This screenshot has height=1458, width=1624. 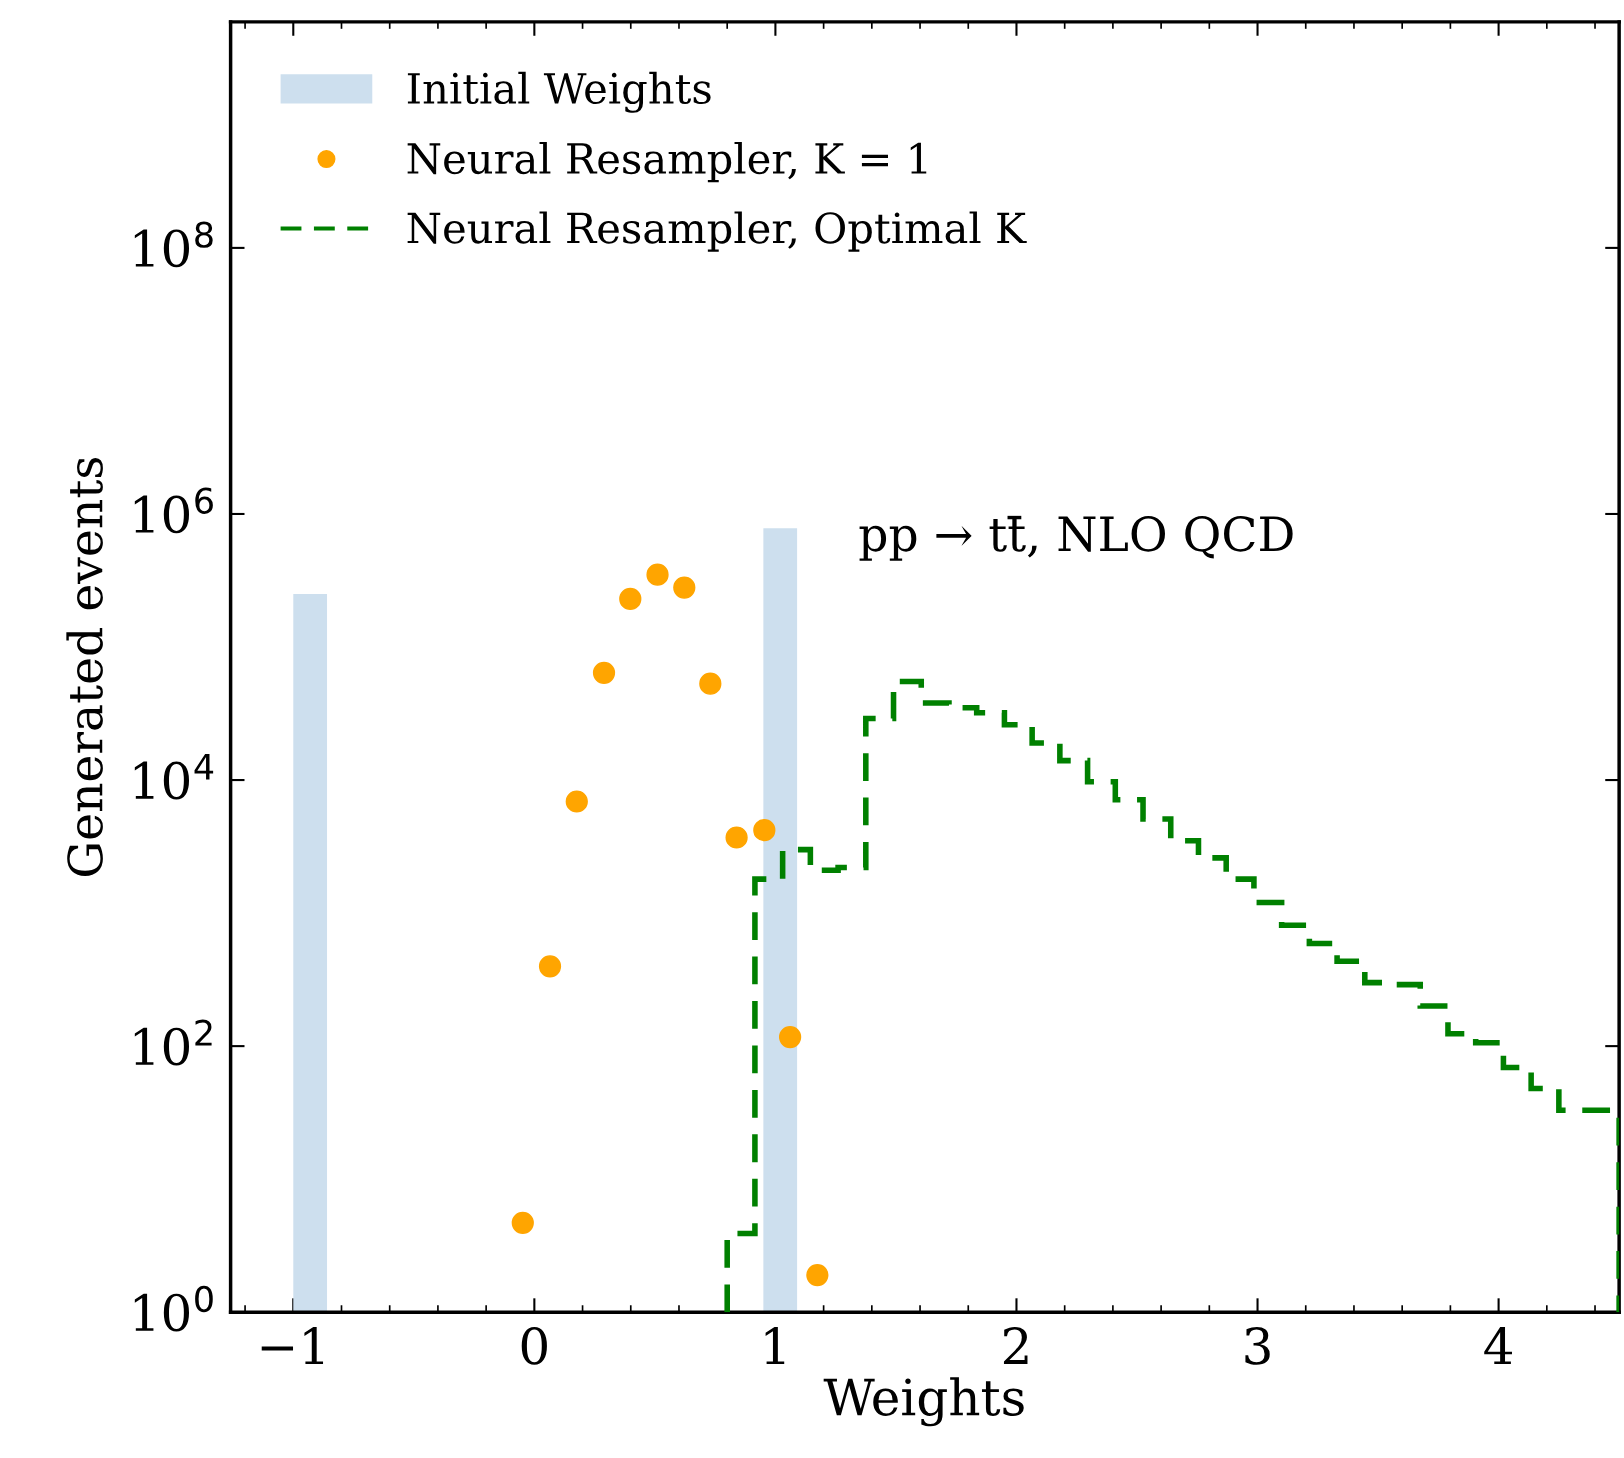 What do you see at coordinates (775, 1345) in the screenshot?
I see `x-tick-label: 1` at bounding box center [775, 1345].